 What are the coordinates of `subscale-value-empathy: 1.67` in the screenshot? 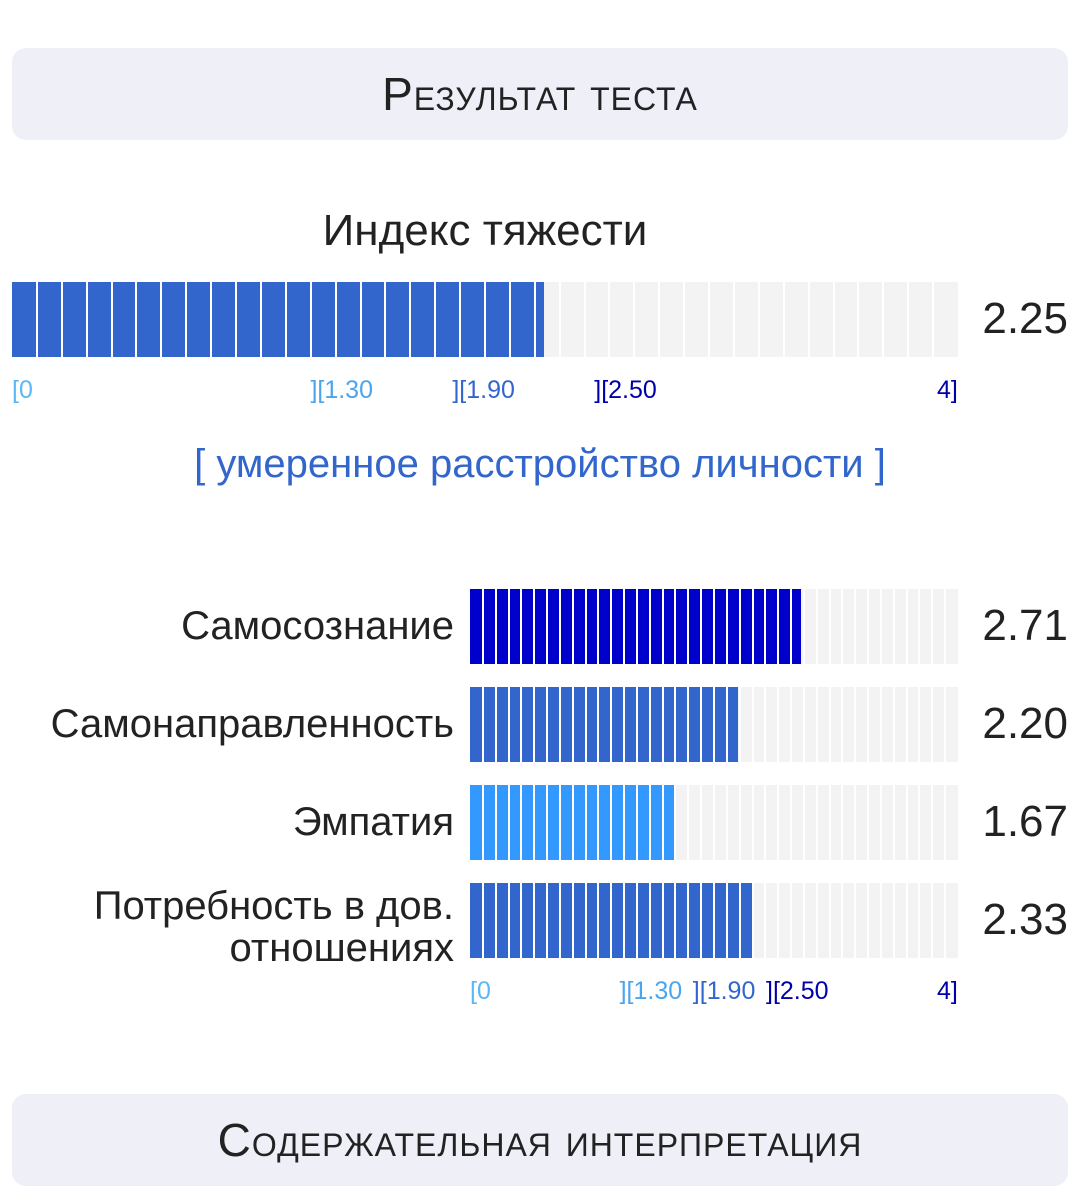 It's located at (1025, 821).